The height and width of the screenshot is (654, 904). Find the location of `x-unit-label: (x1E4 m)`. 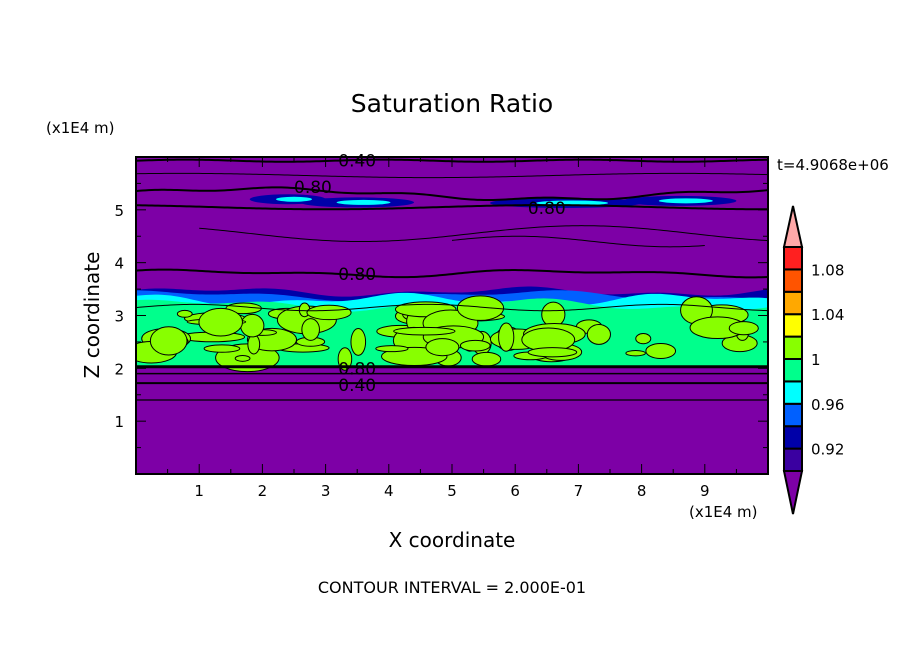

x-unit-label: (x1E4 m) is located at coordinates (723, 512).